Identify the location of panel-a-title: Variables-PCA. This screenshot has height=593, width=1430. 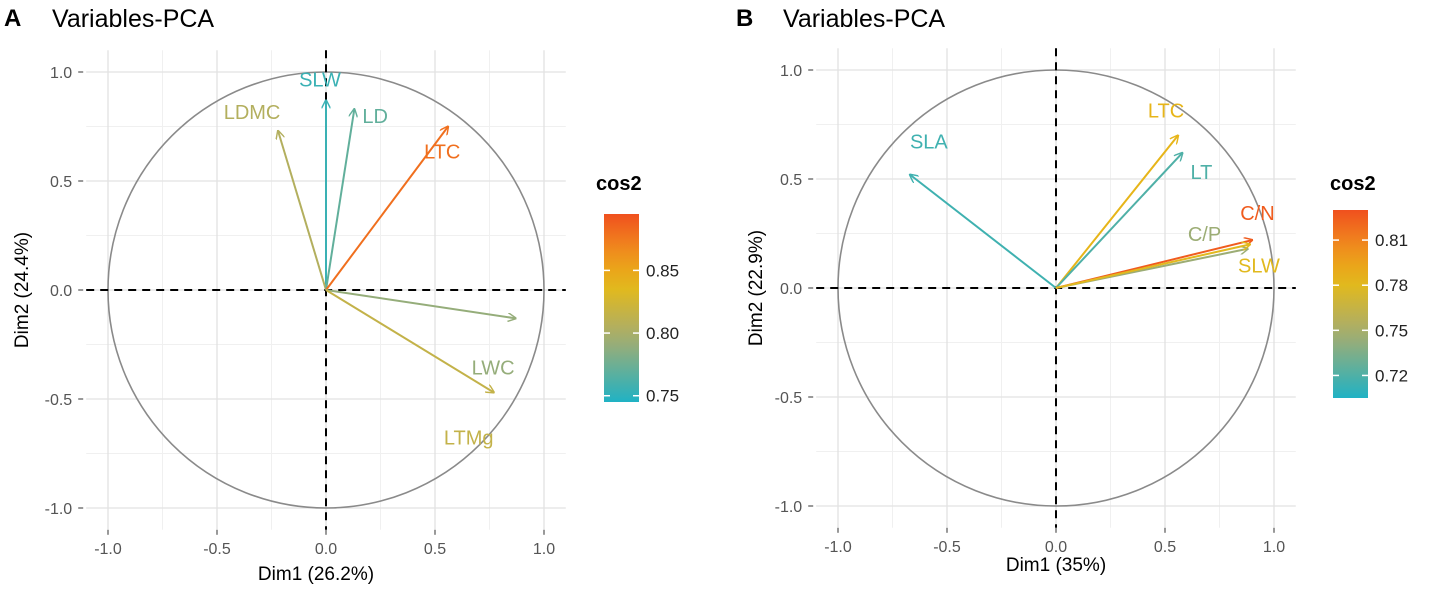
(133, 19).